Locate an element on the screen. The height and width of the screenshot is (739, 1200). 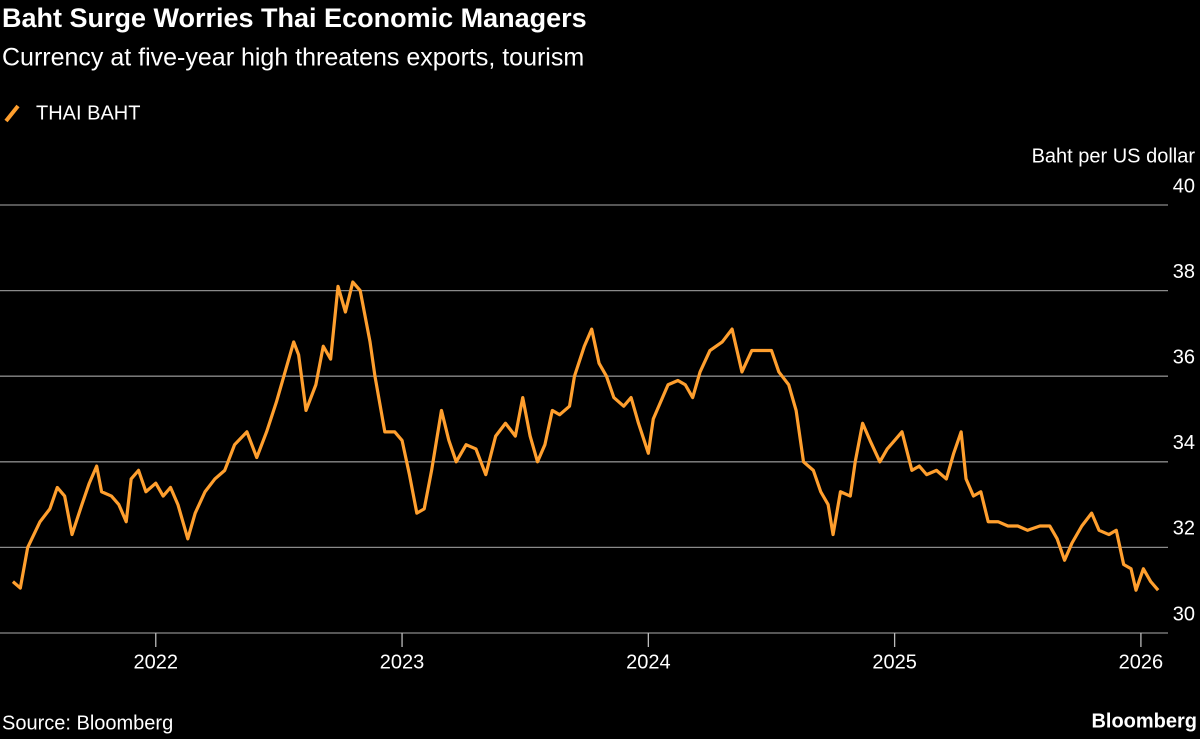
y-tick-label: 32 is located at coordinates (1184, 529).